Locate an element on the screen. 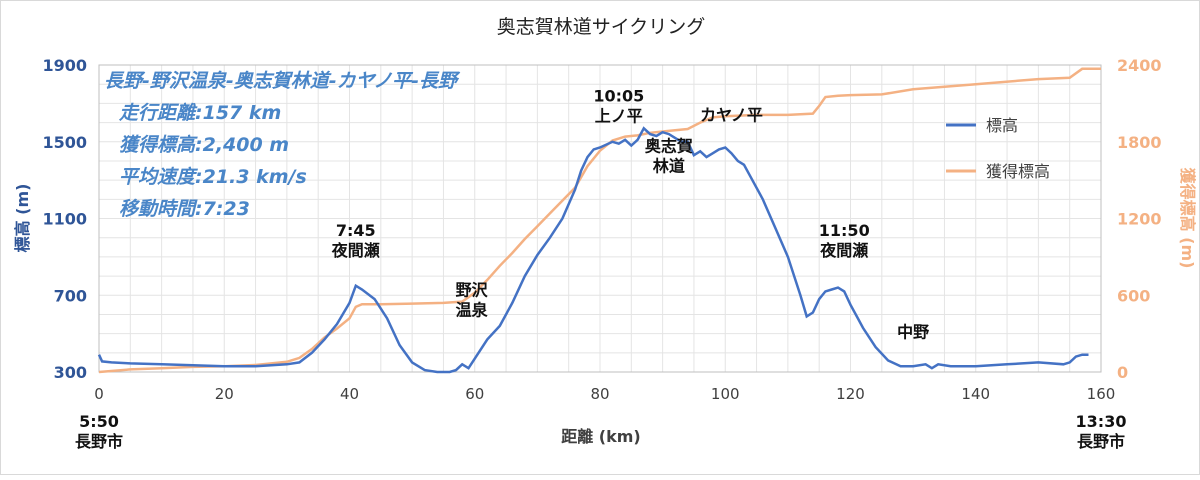 This screenshot has width=1200, height=480. annotation-line: カヤノ平 is located at coordinates (731, 115).